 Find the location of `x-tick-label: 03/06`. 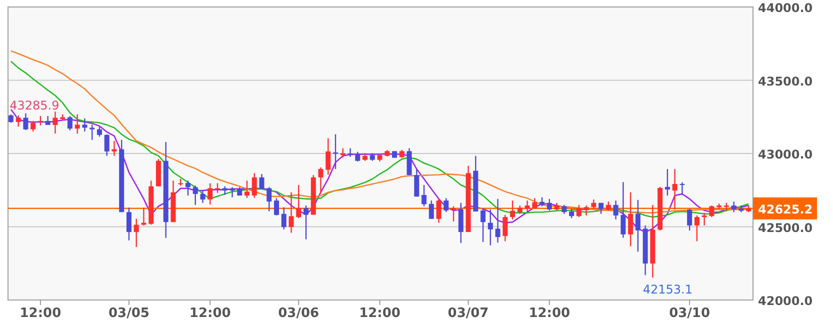

x-tick-label: 03/06 is located at coordinates (299, 313).